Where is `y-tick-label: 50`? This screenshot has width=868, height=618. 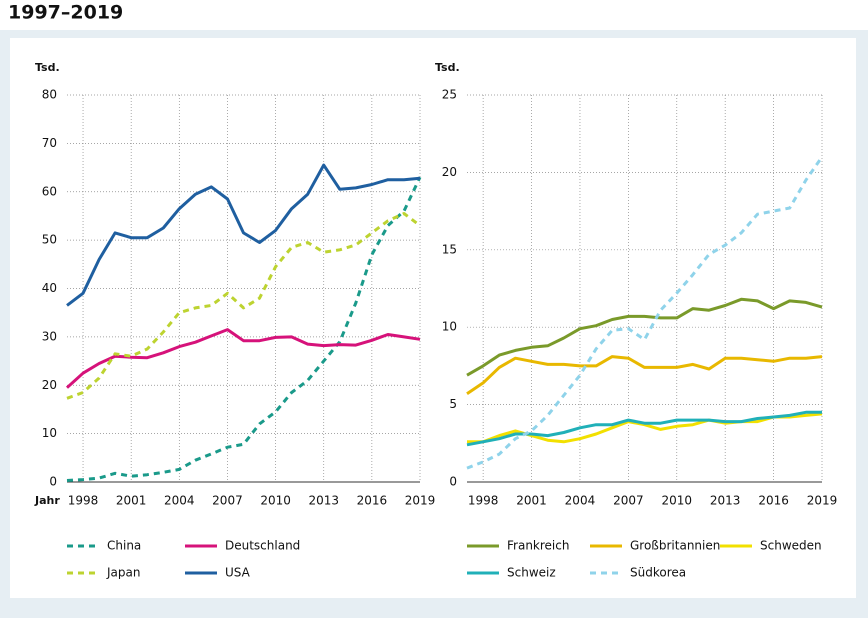 y-tick-label: 50 is located at coordinates (49, 240).